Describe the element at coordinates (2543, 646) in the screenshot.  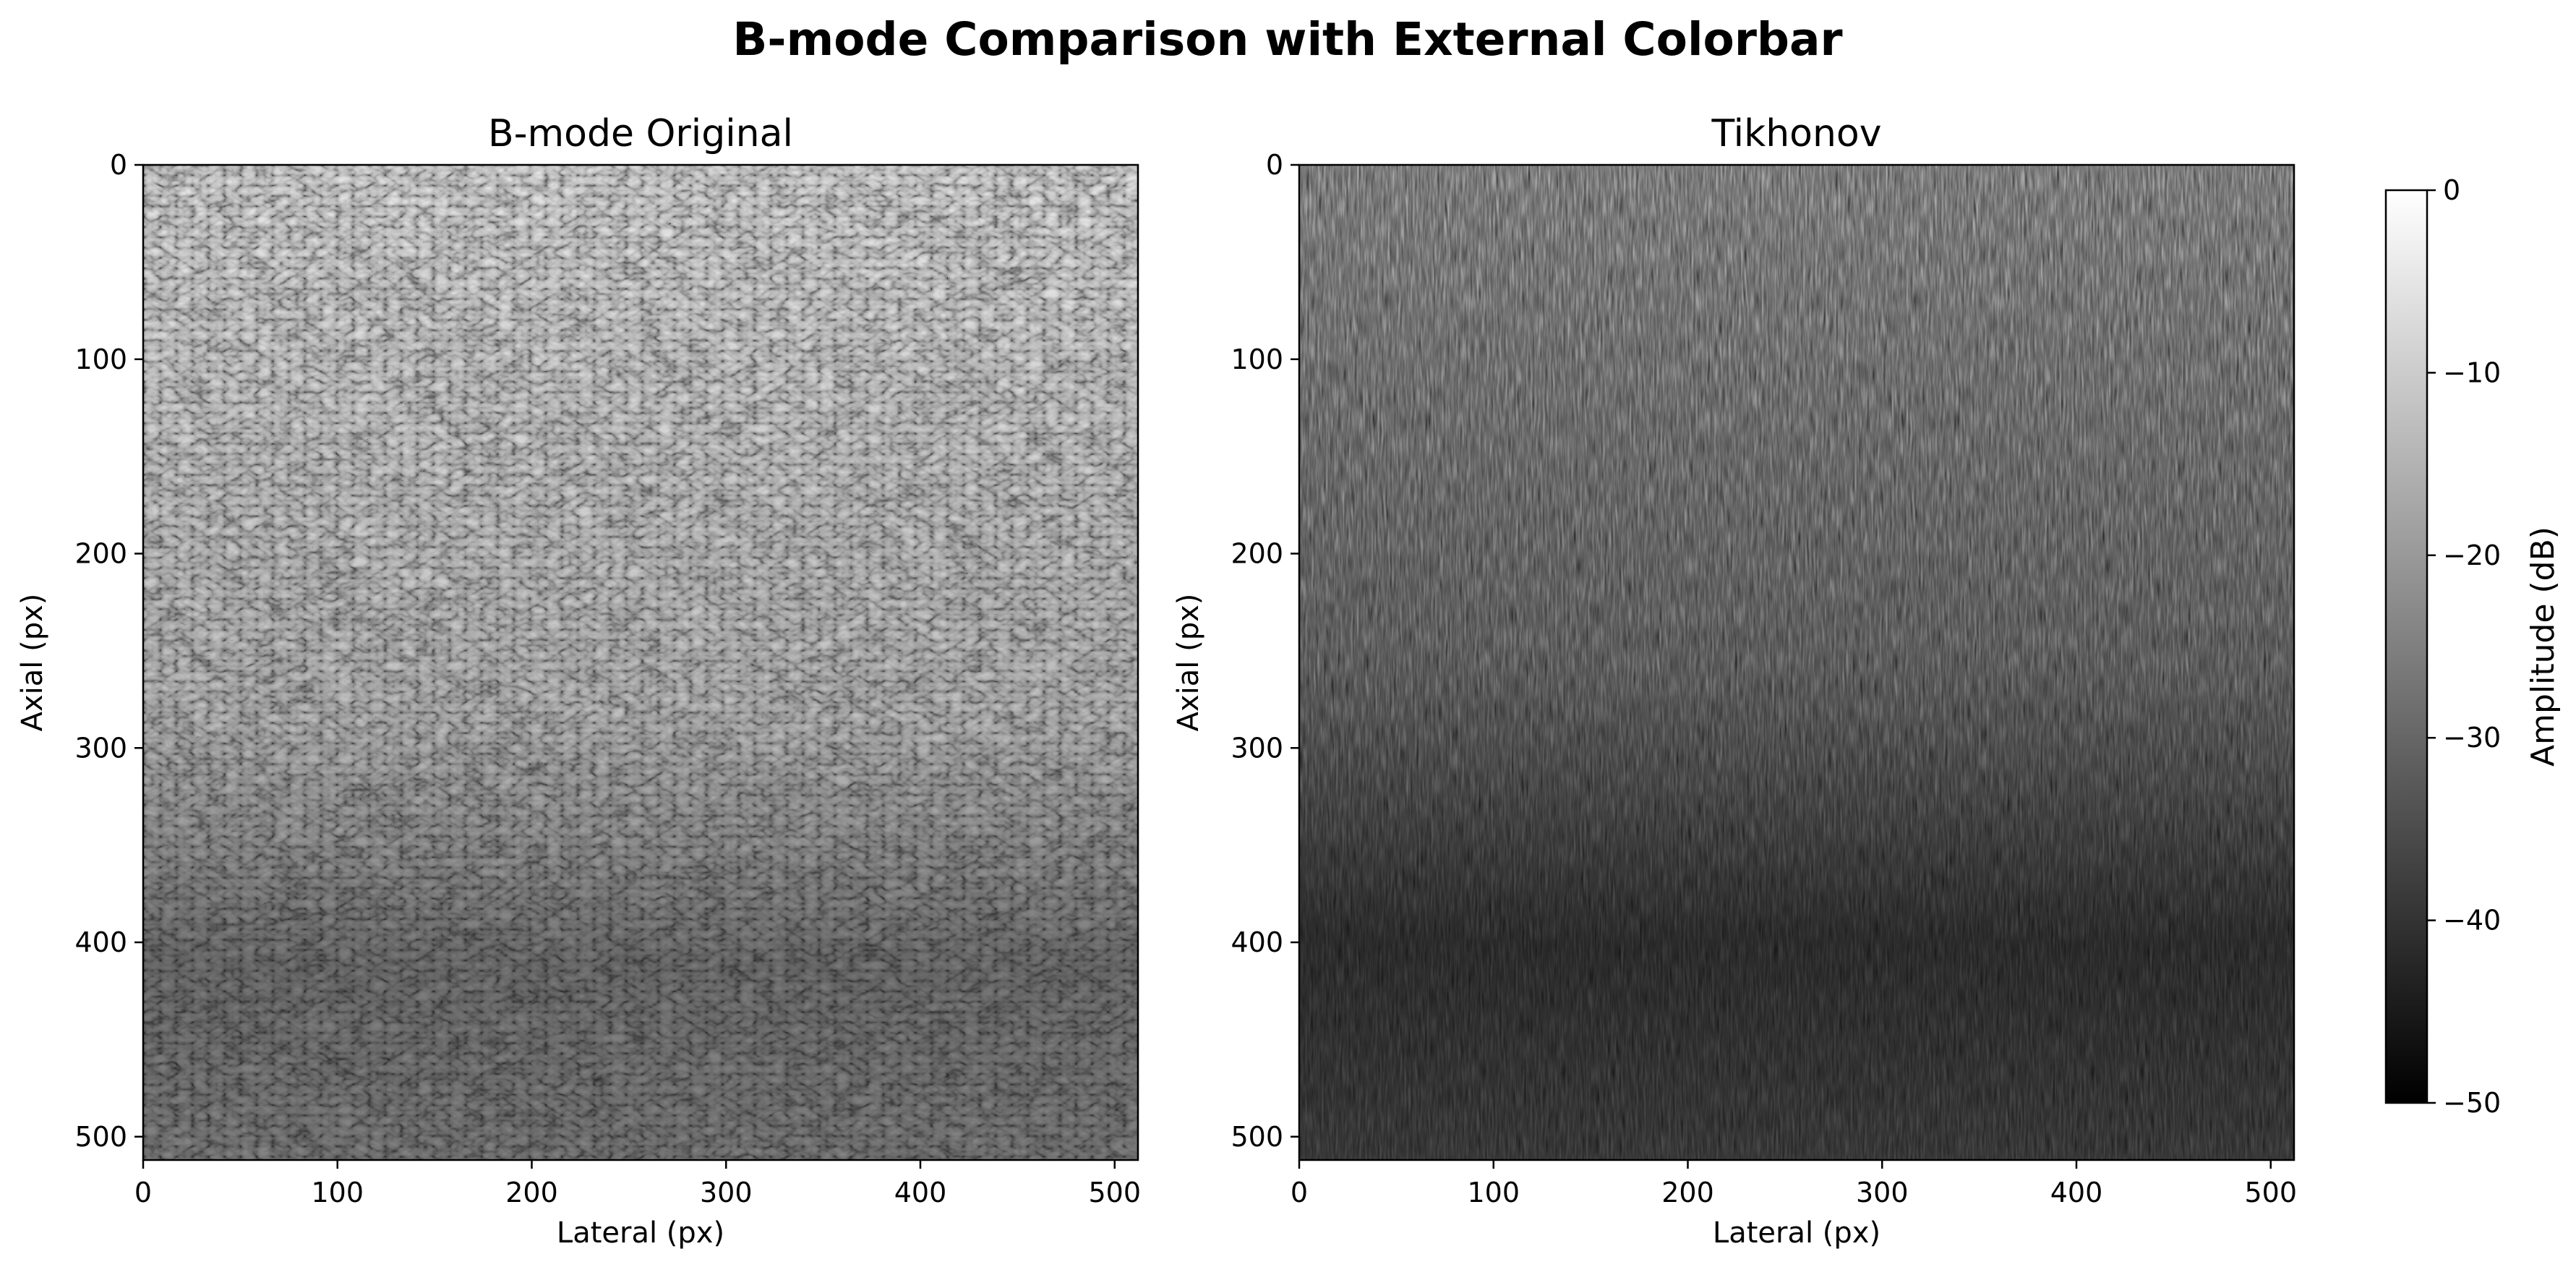
I see `colorbar-label: Amplitude (dB)` at that location.